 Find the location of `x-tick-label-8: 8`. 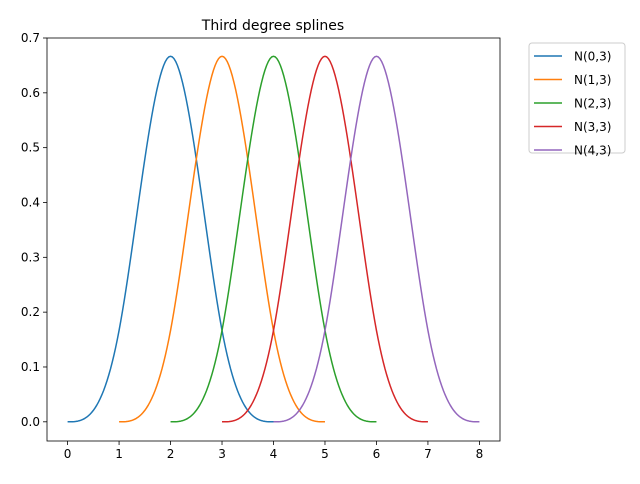

x-tick-label-8: 8 is located at coordinates (480, 454).